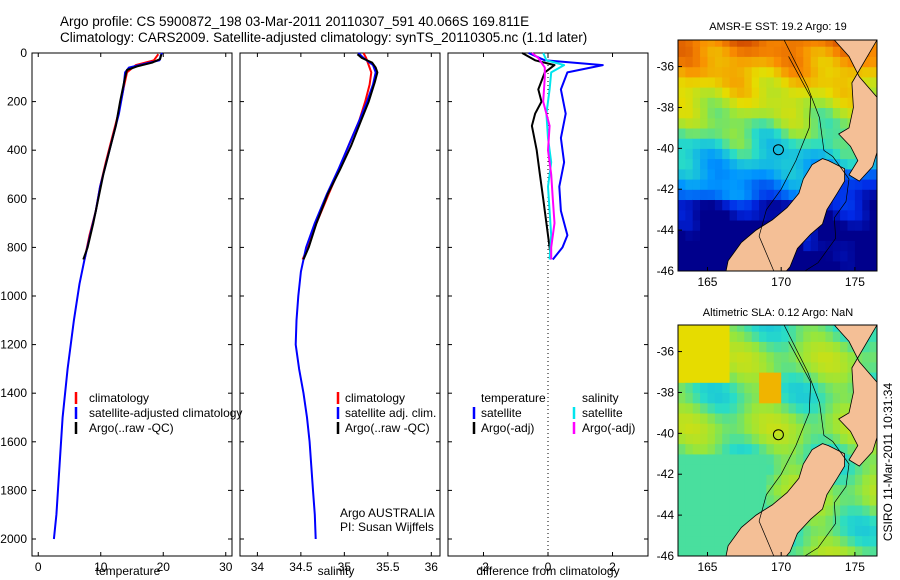 This screenshot has width=900, height=580. Describe the element at coordinates (13, 442) in the screenshot. I see `depth-tick-label: 1600` at that location.